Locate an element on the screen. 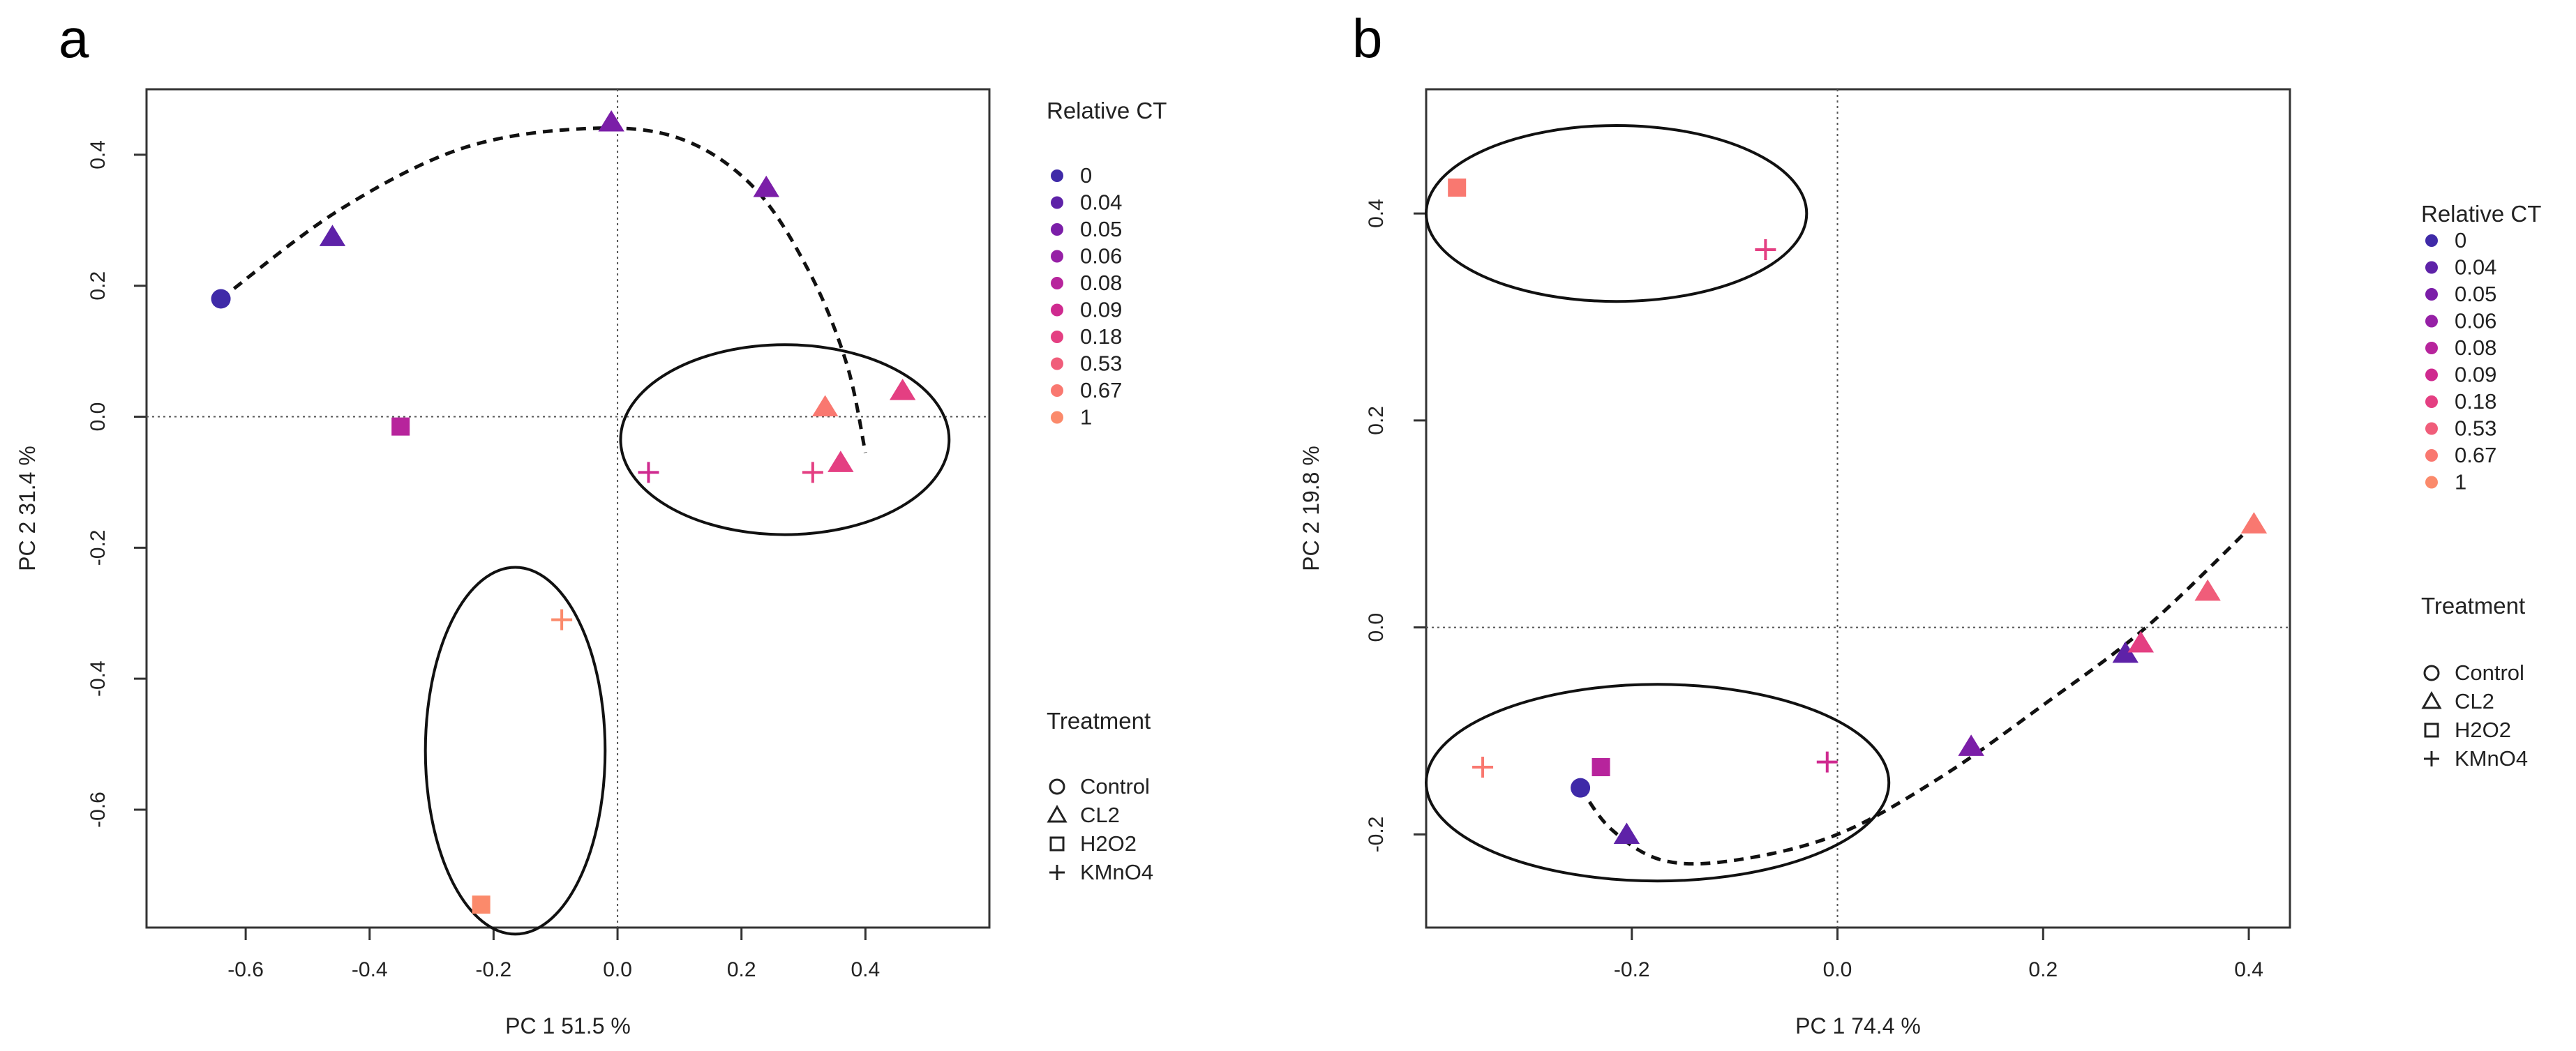 This screenshot has width=2576, height=1051. x-tick-label: -0.2 is located at coordinates (1632, 969).